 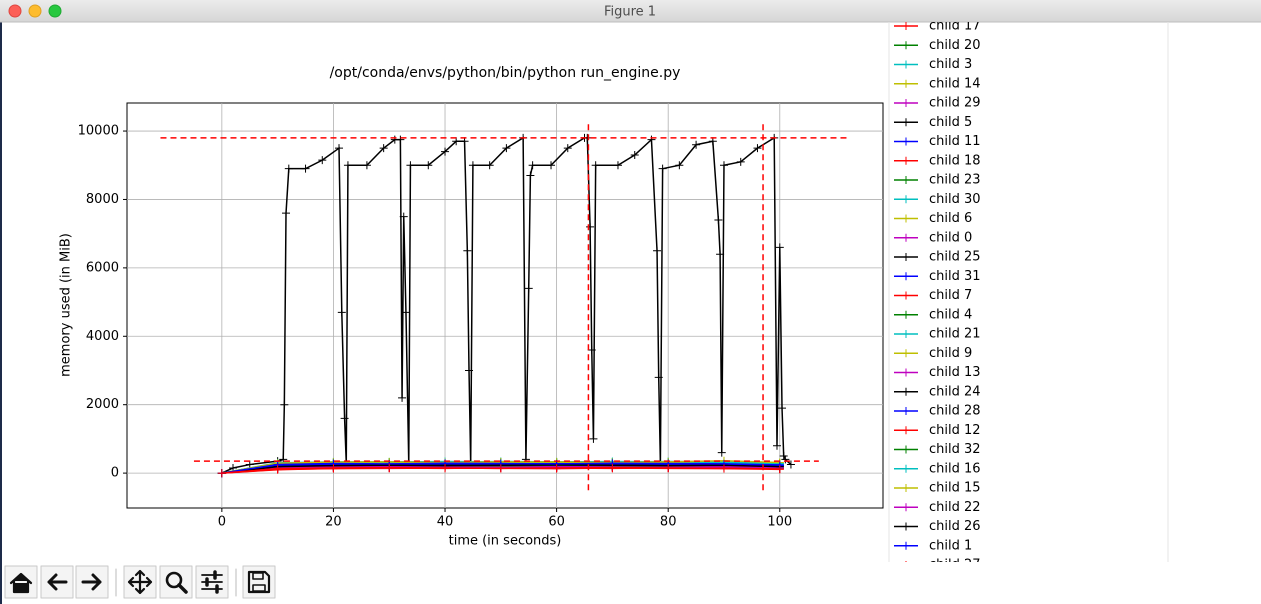 What do you see at coordinates (955, 160) in the screenshot?
I see `legend-label: child 18` at bounding box center [955, 160].